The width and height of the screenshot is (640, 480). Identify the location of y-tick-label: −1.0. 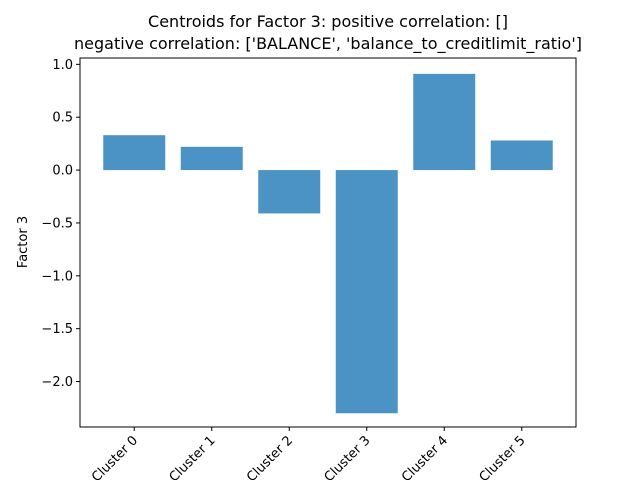
(57, 276).